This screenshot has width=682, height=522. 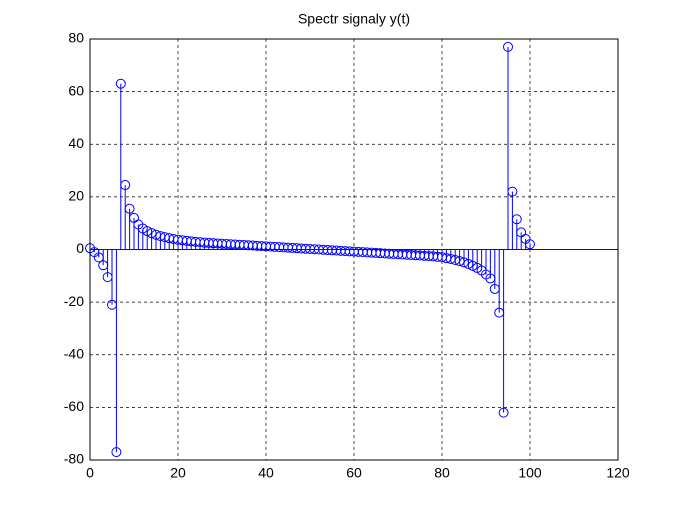 What do you see at coordinates (74, 406) in the screenshot?
I see `y-tick-label: -60` at bounding box center [74, 406].